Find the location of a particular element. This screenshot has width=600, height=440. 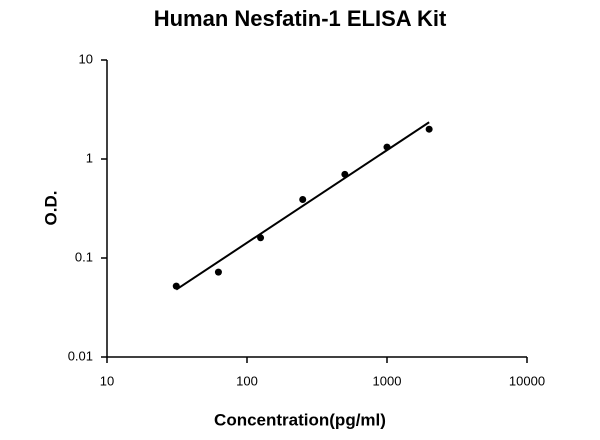

x-tick-label: 10 is located at coordinates (107, 380).